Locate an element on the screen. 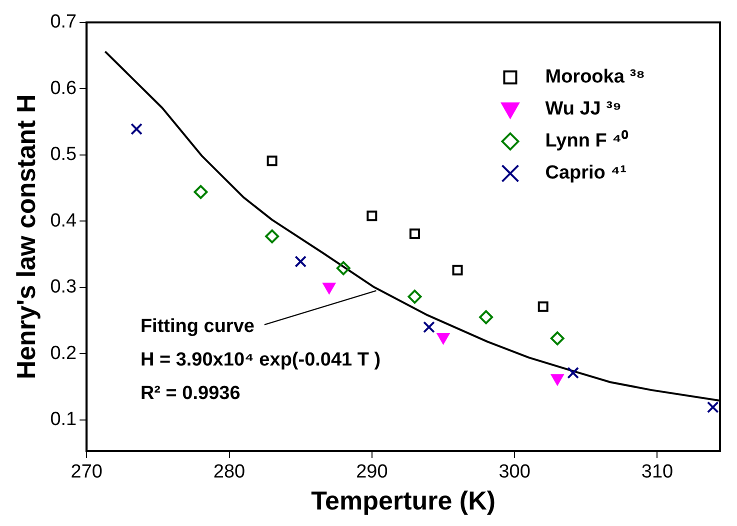 The width and height of the screenshot is (737, 526). legend-label: Wu JJ ³⁹ is located at coordinates (583, 109).